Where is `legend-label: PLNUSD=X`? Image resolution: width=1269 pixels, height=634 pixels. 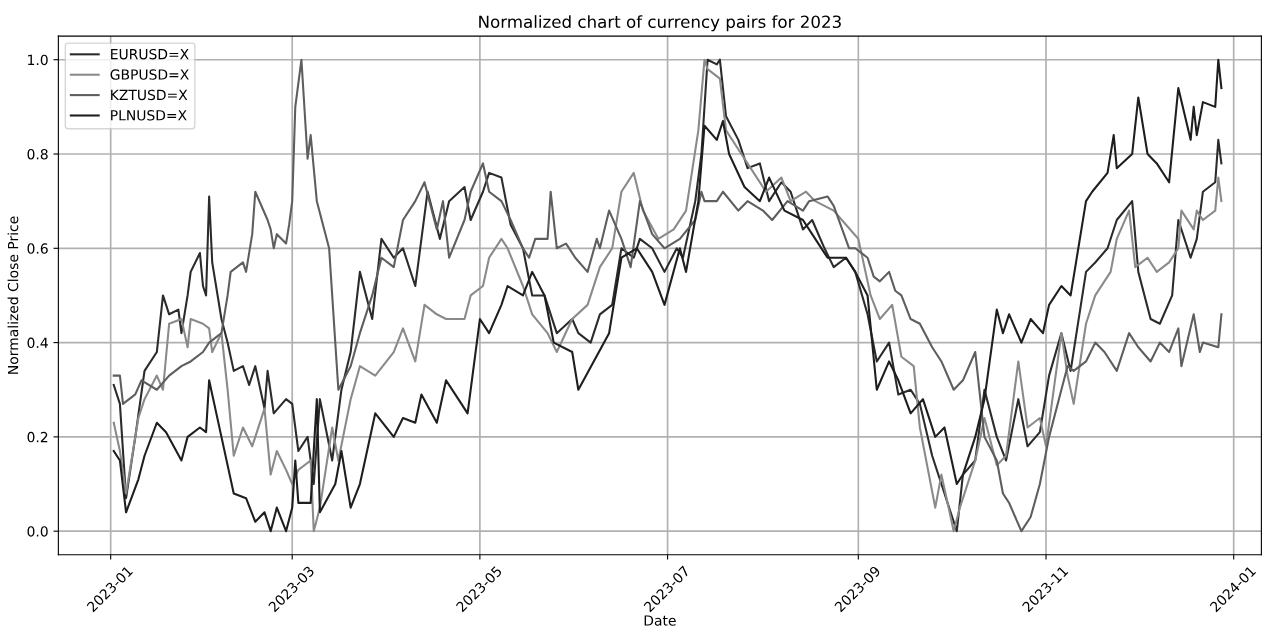 legend-label: PLNUSD=X is located at coordinates (149, 115).